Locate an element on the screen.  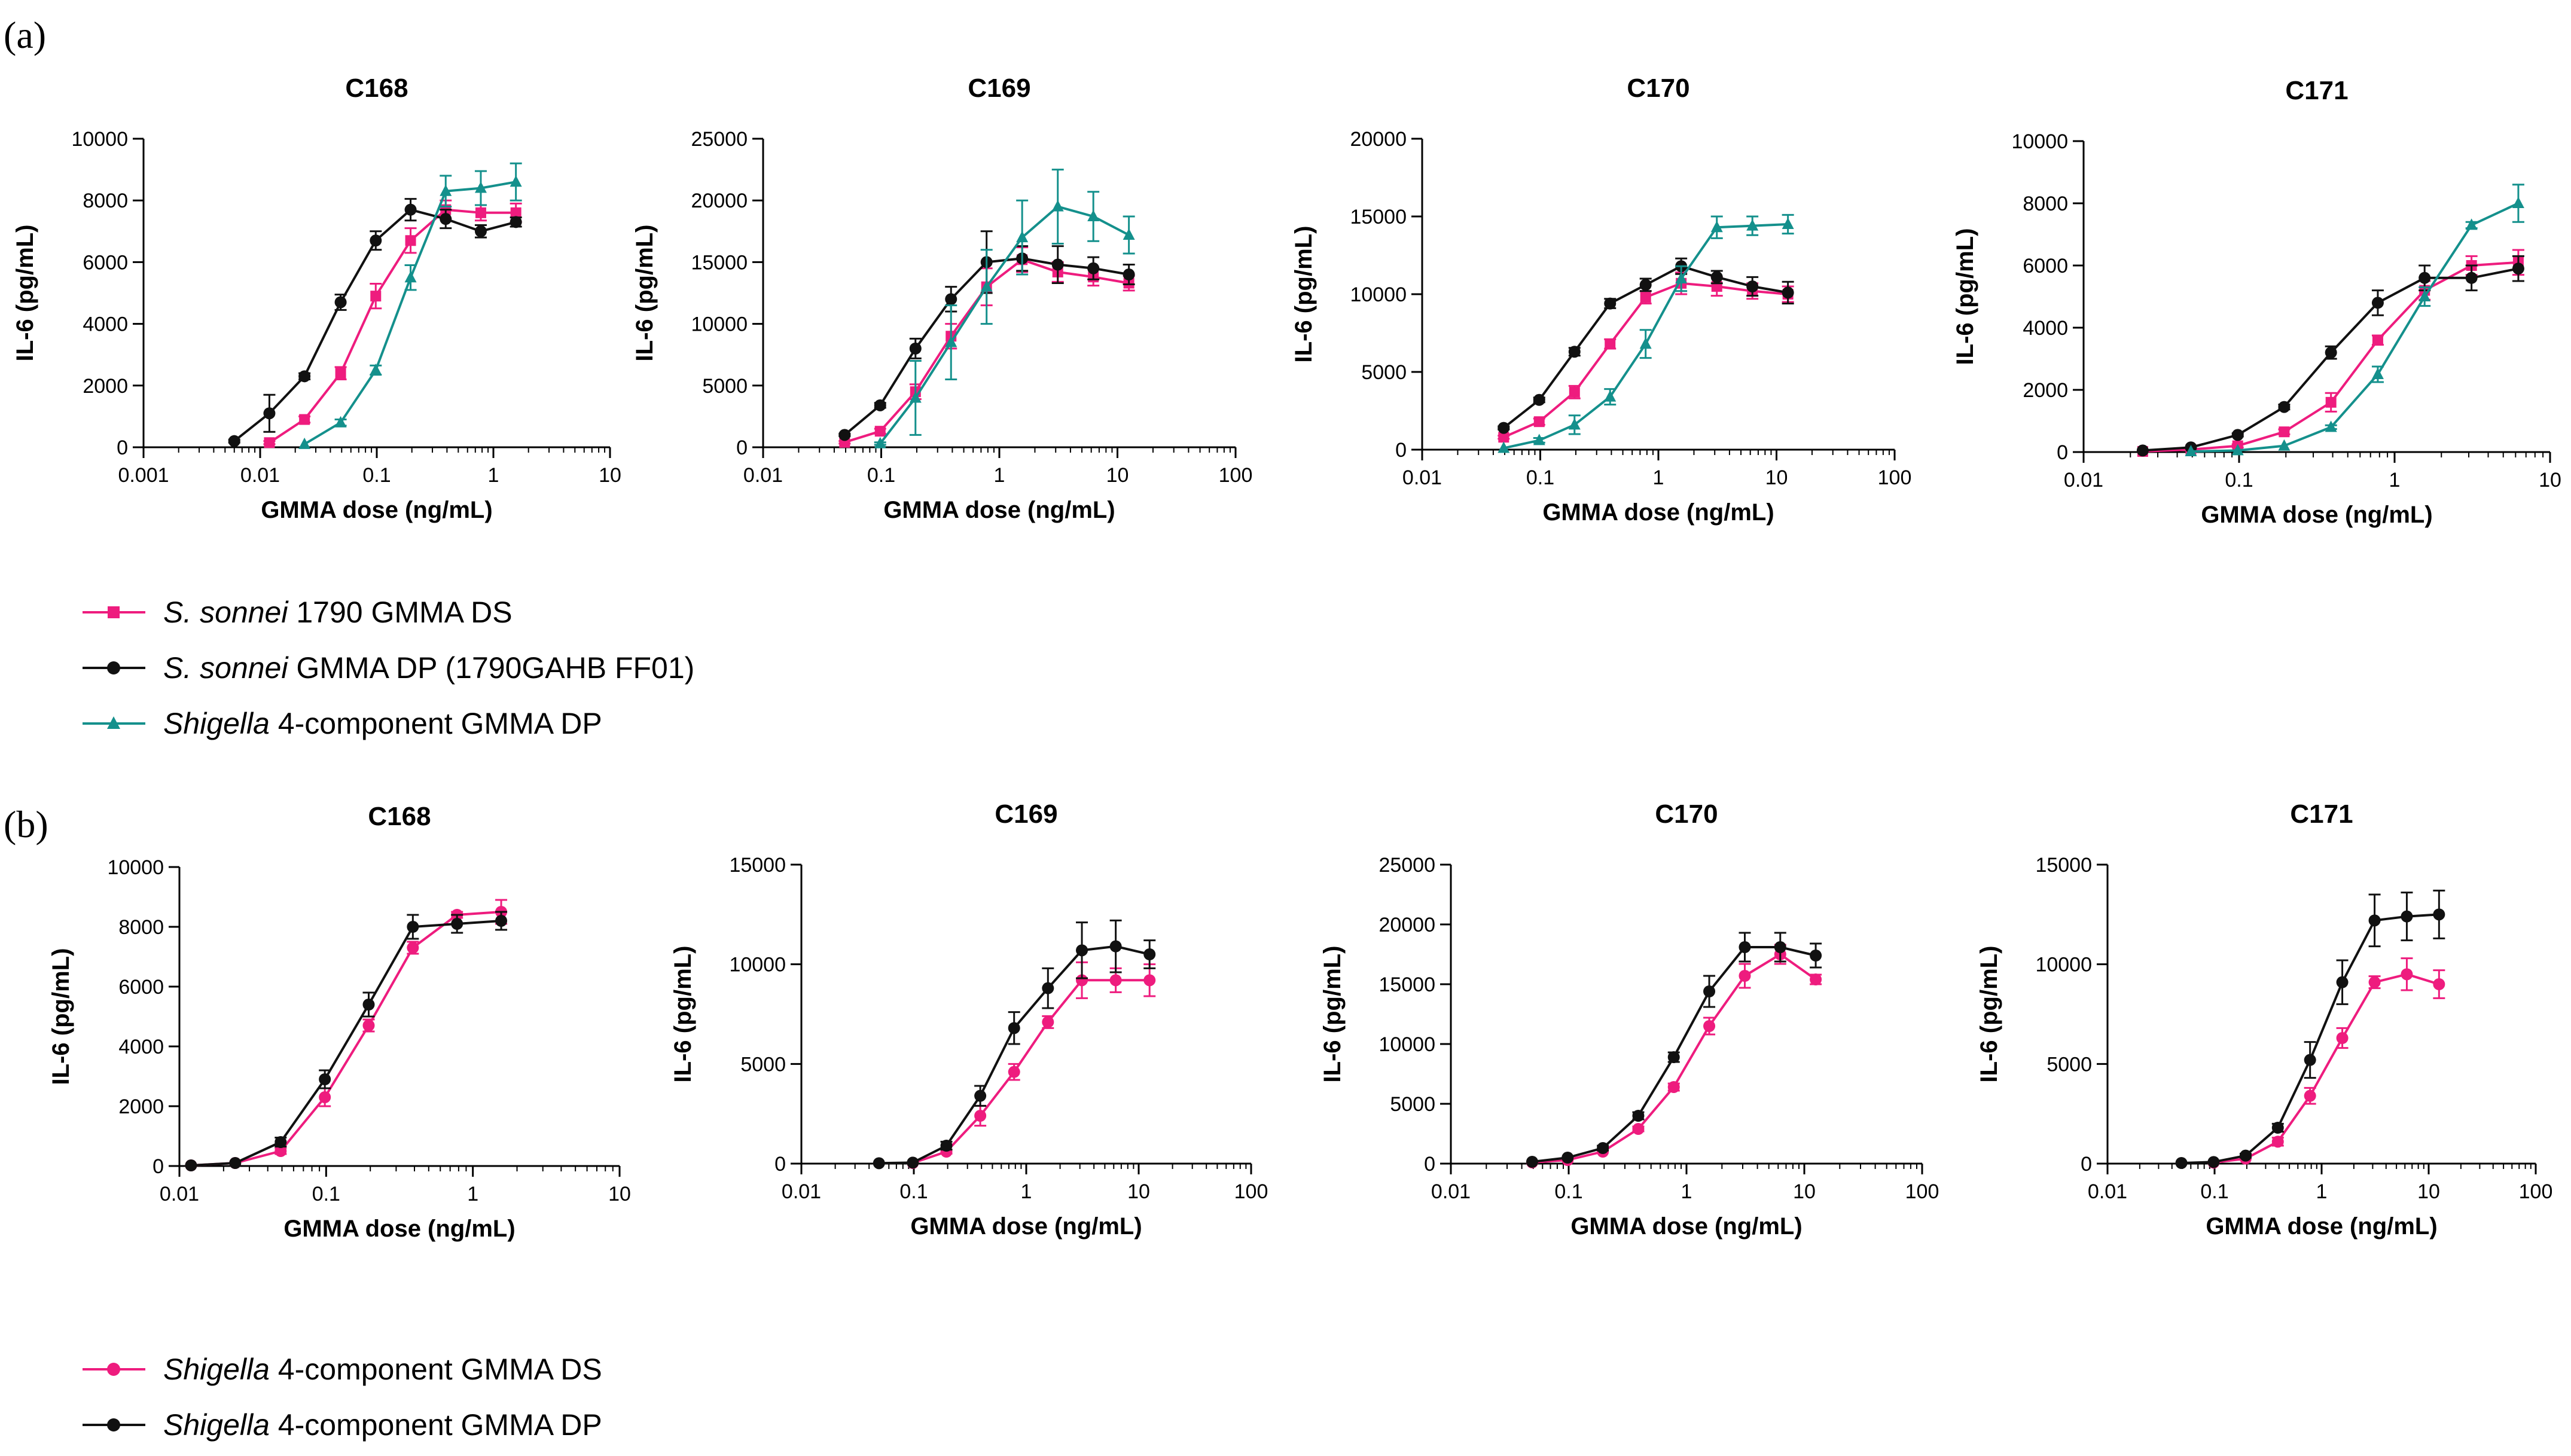
x-tick-label: 100 is located at coordinates (1895, 478).